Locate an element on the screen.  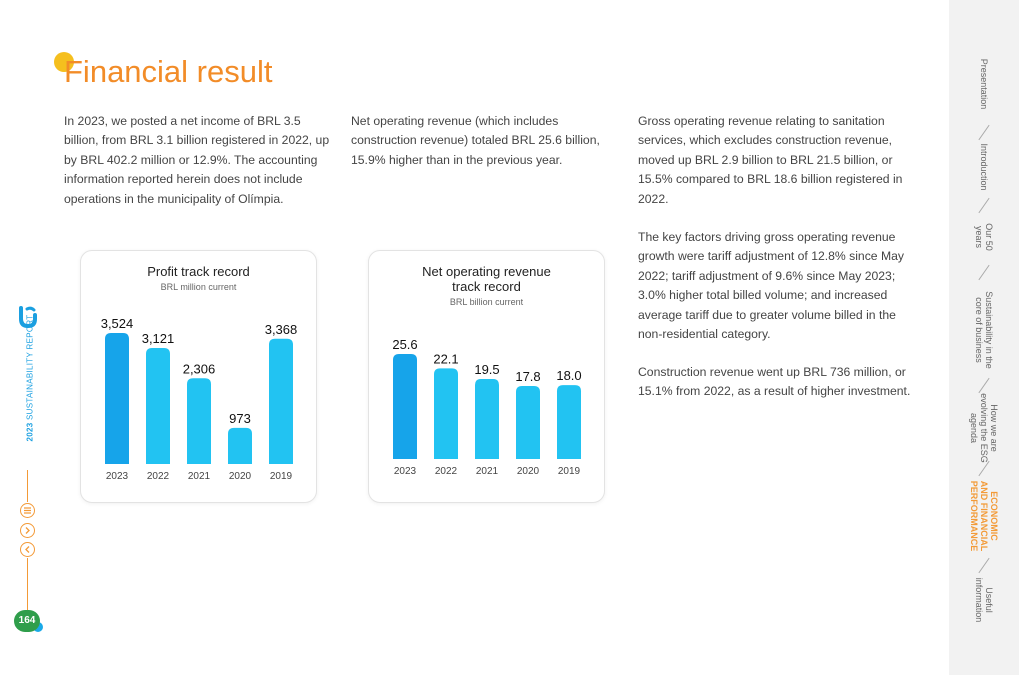
value-label: 17.8 is located at coordinates (527, 376).